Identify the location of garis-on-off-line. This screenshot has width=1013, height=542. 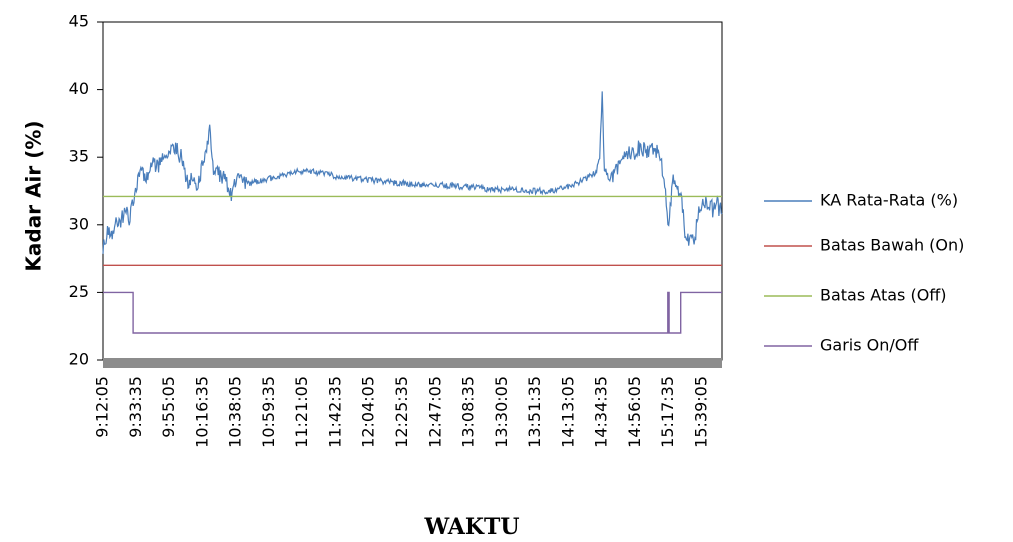
(412, 312).